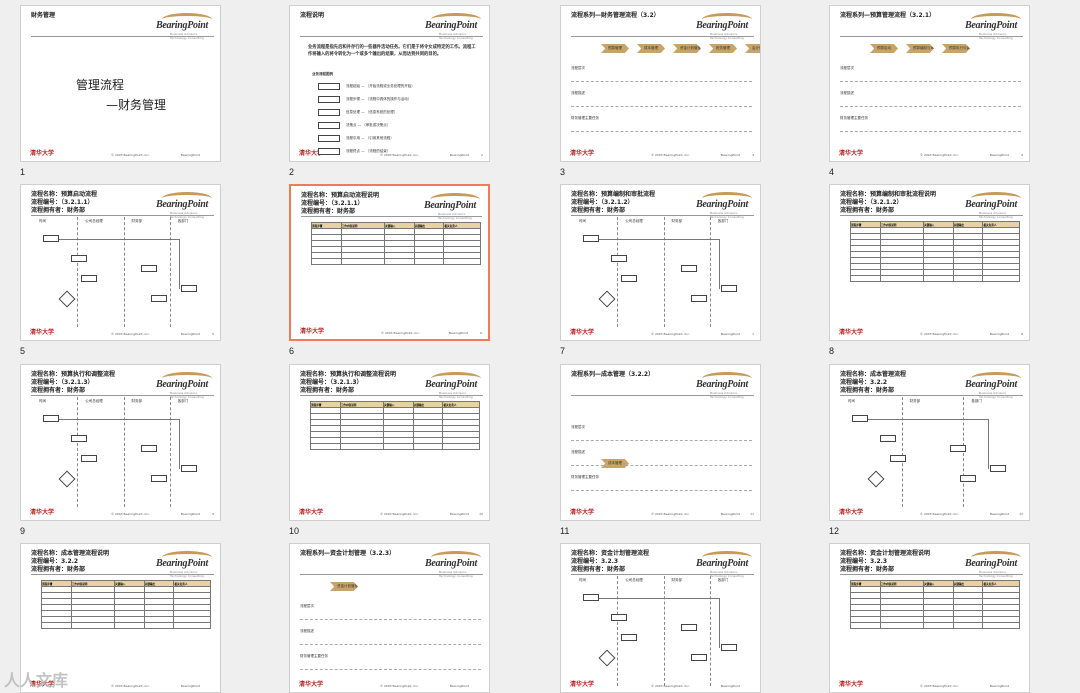 This screenshot has height=693, width=1080. Describe the element at coordinates (340, 204) in the screenshot. I see `slide-title: 流程名称：预算启动流程说明 流程编号：（3.2.1.1） 流程拥有者：财务部` at that location.